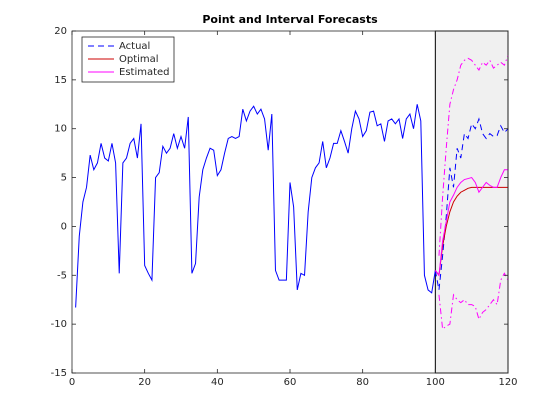  Describe the element at coordinates (59, 324) in the screenshot. I see `y-tick-label: -10` at that location.